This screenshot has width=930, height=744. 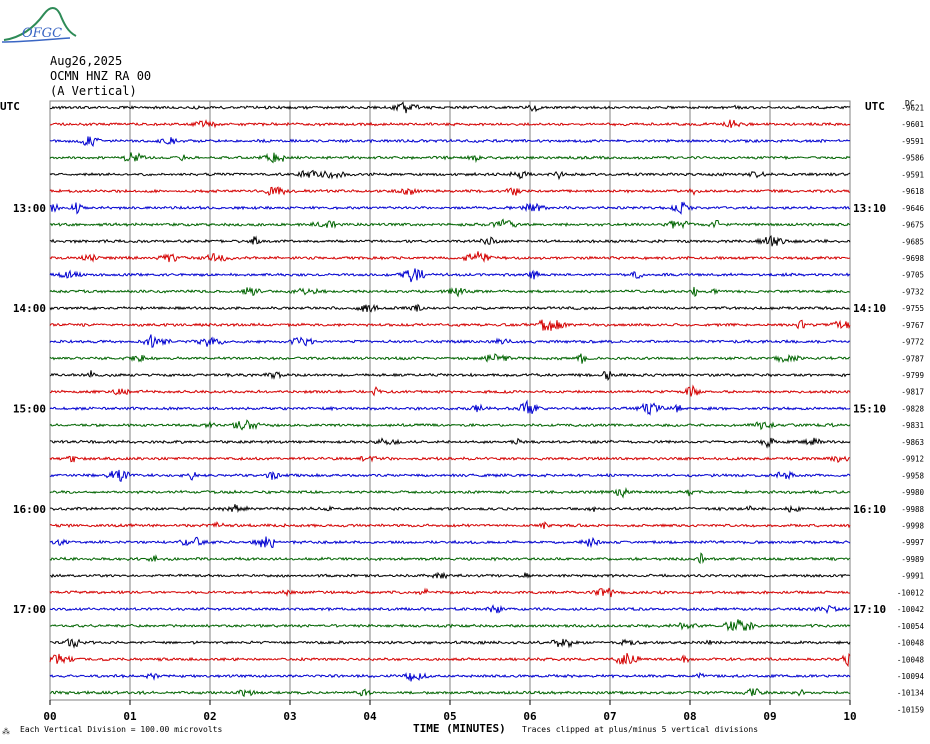 What do you see at coordinates (209, 716) in the screenshot?
I see `x-tick-label: 02` at bounding box center [209, 716].